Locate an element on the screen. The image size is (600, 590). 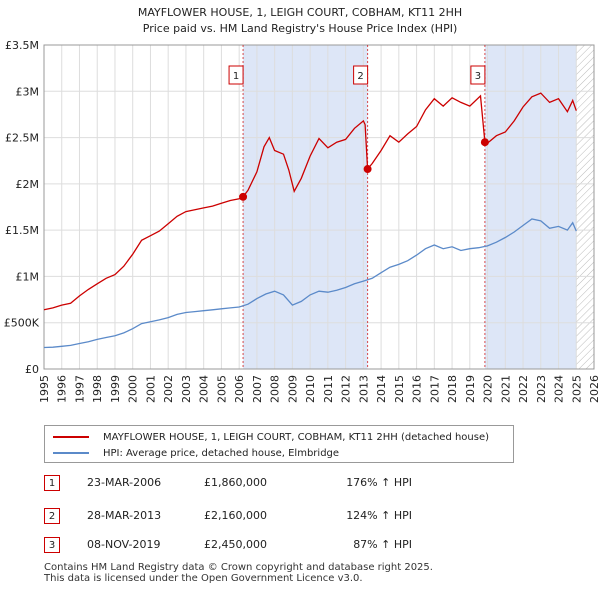
transaction-date: 08-NOV-2019 is located at coordinates (124, 544).